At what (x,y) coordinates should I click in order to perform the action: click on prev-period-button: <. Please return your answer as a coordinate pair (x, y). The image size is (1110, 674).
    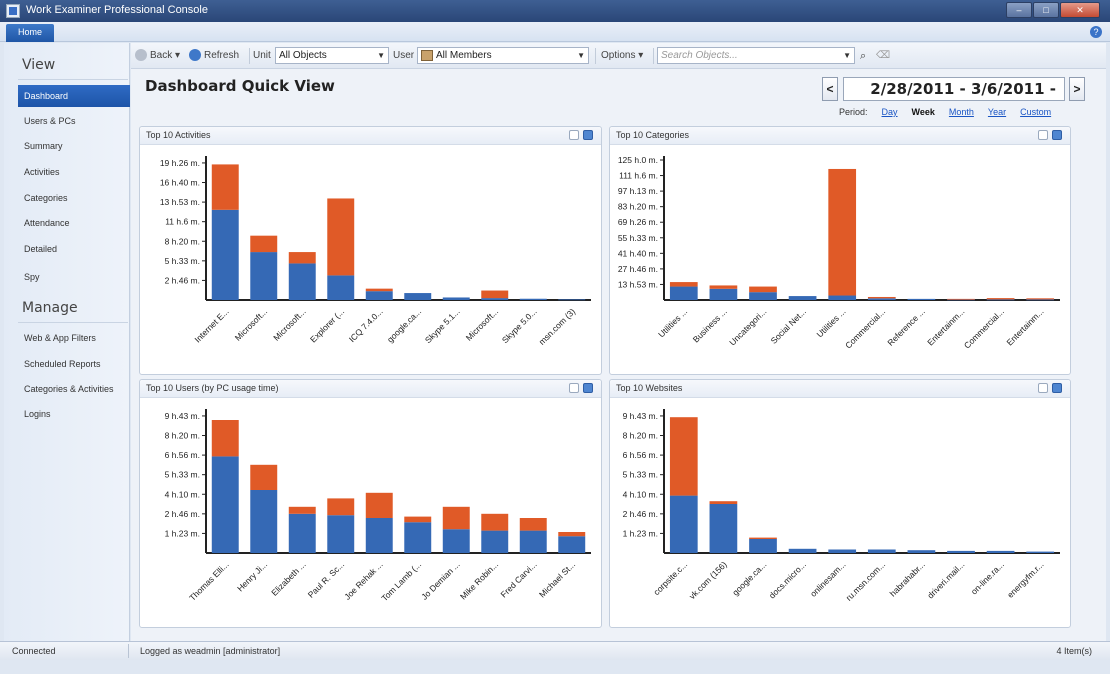
    Looking at the image, I should click on (830, 89).